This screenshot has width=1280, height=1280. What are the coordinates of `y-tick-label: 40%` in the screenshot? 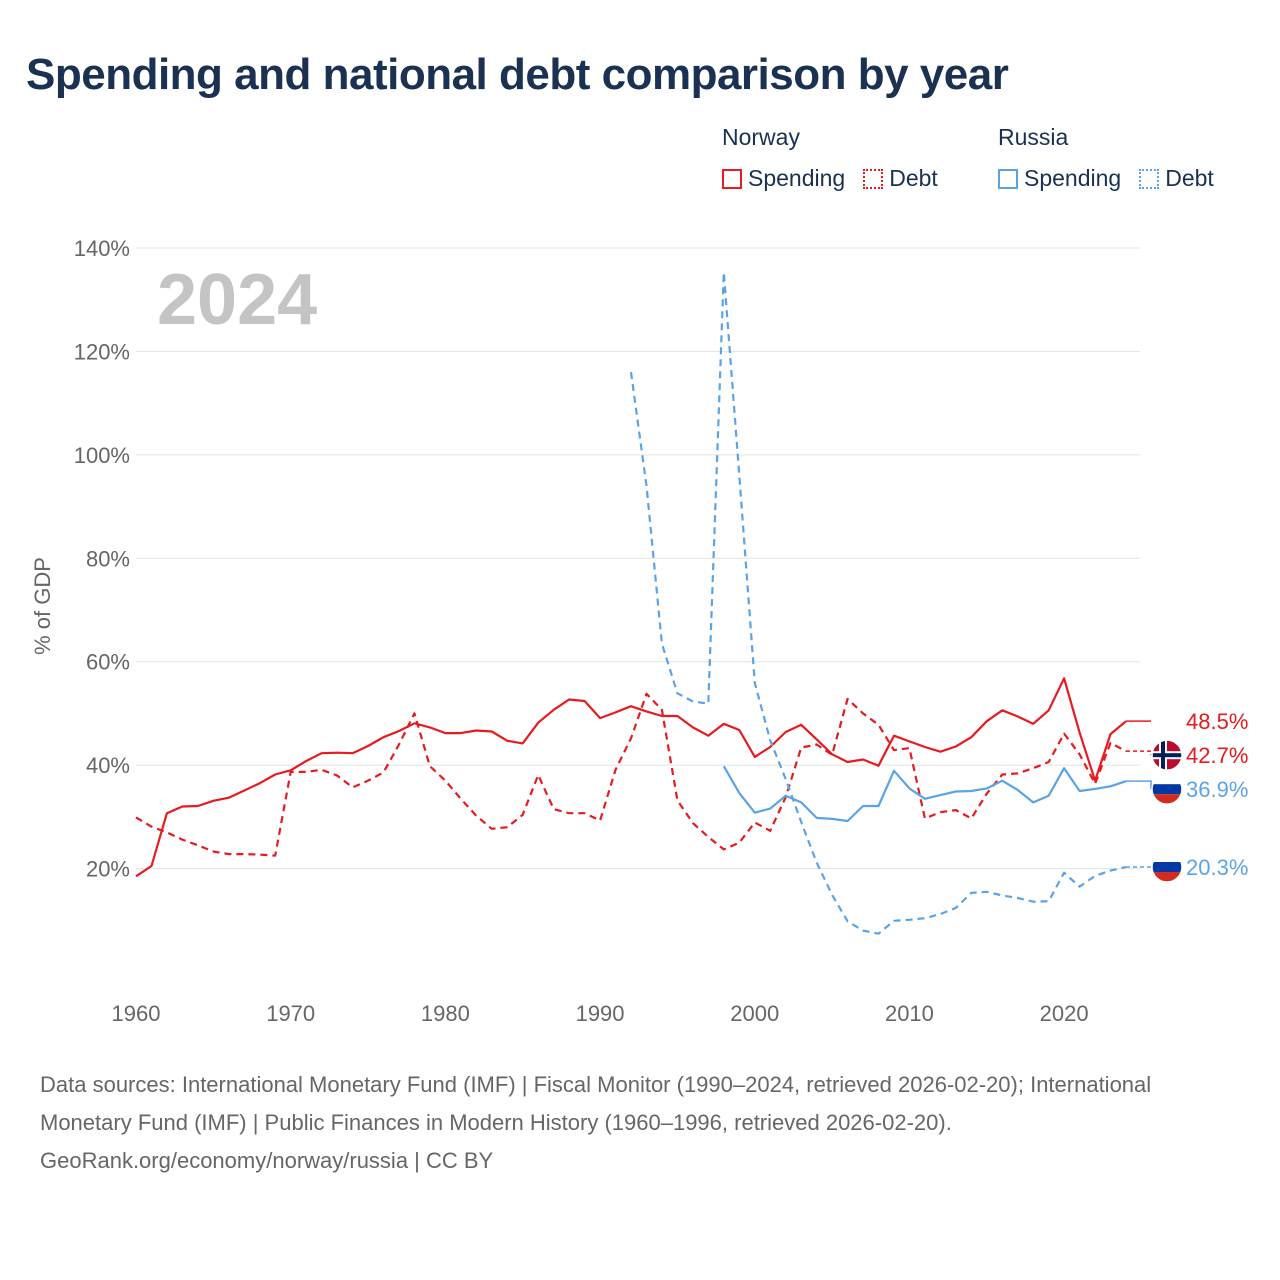 It's located at (108, 765).